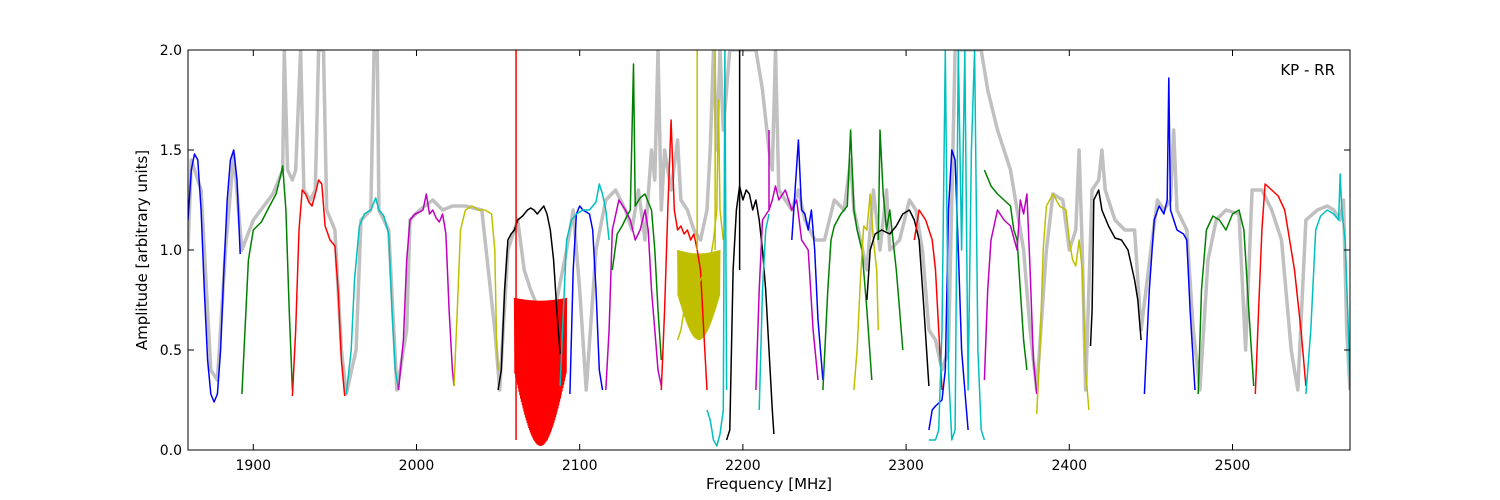  I want to click on x-tick-label: 1900, so click(253, 466).